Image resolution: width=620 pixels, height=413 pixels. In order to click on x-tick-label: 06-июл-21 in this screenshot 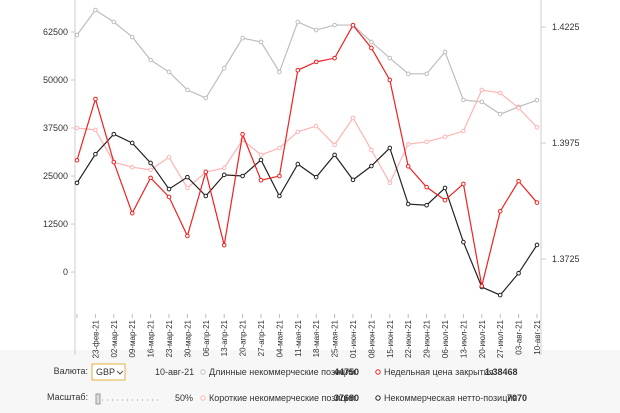, I will do `click(445, 338)`.